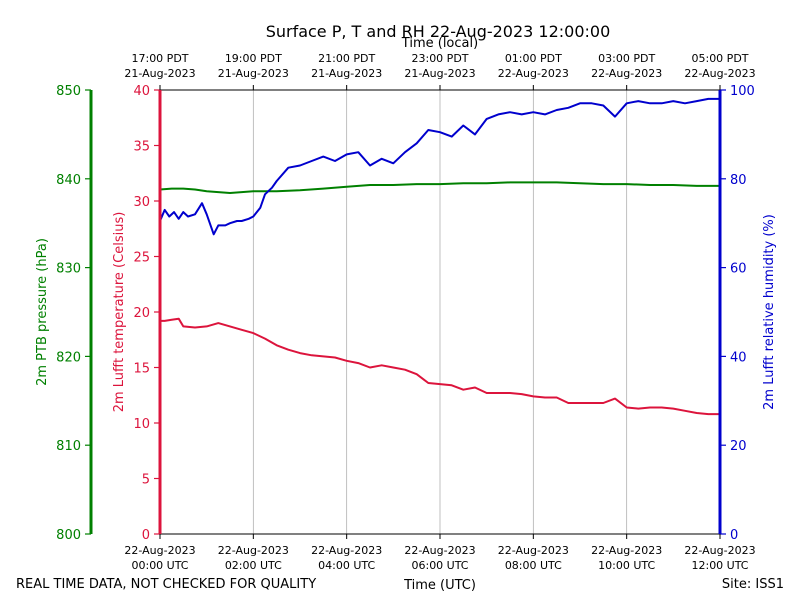 Image resolution: width=800 pixels, height=600 pixels. I want to click on top-tick-time: 03:00 PDT, so click(626, 58).